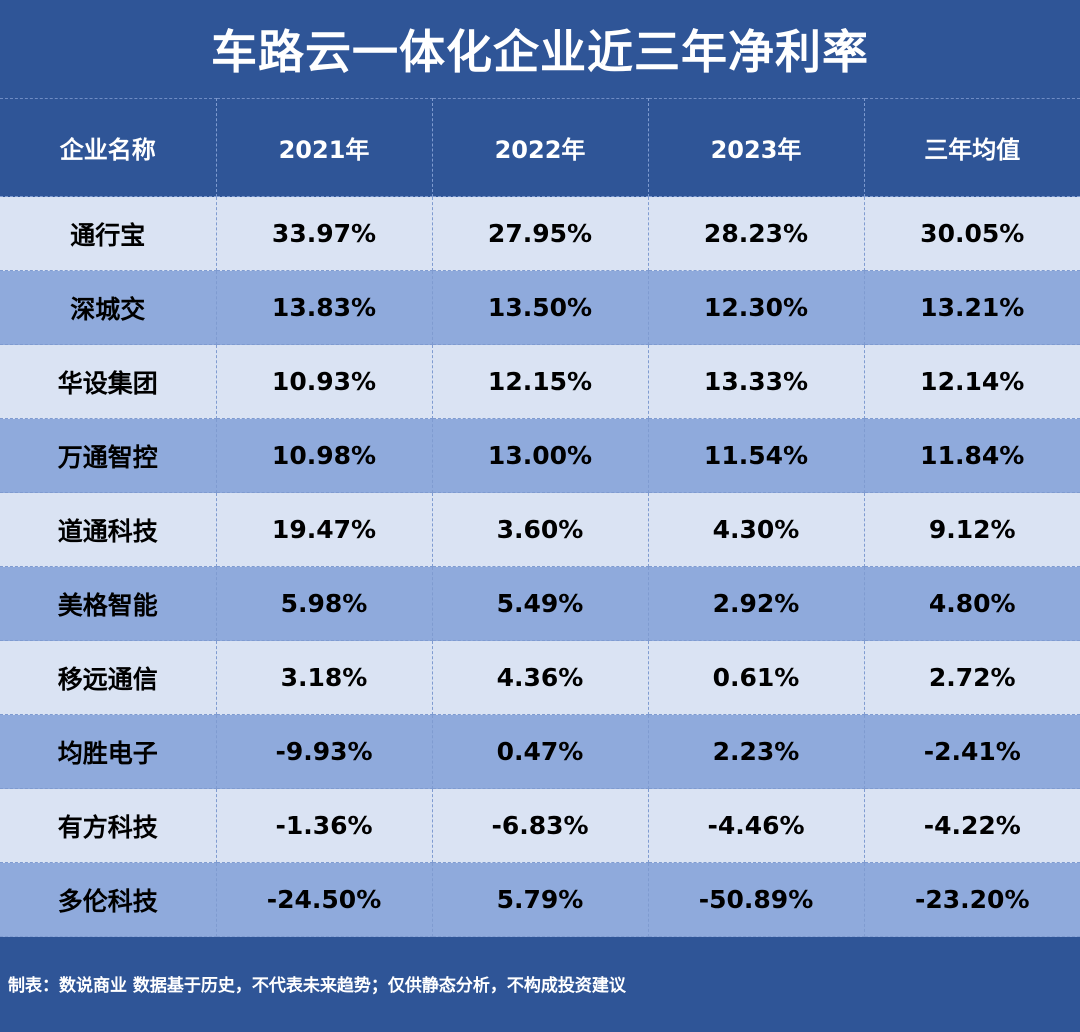  What do you see at coordinates (108, 677) in the screenshot?
I see `company-name-cell: 移远通信` at bounding box center [108, 677].